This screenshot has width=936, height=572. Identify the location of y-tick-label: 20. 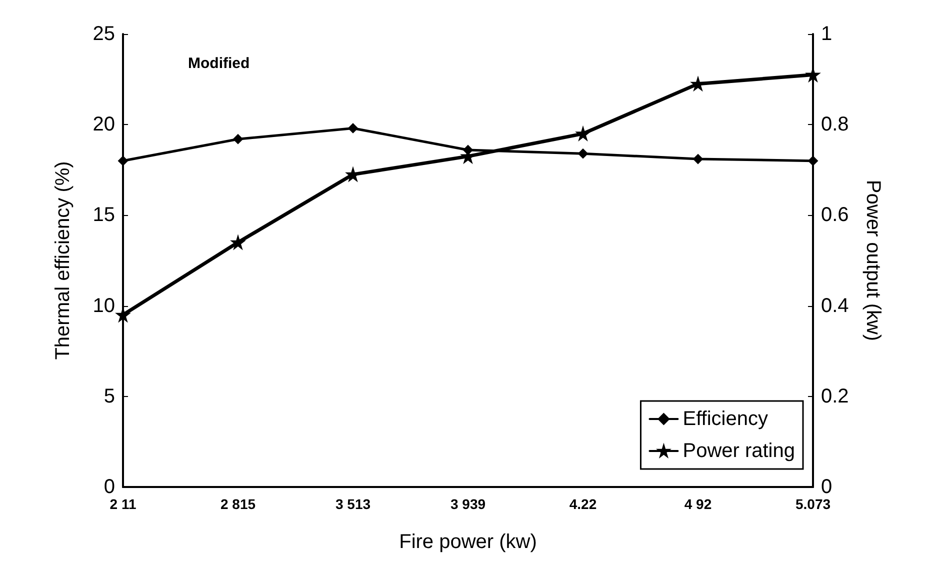
(103, 125).